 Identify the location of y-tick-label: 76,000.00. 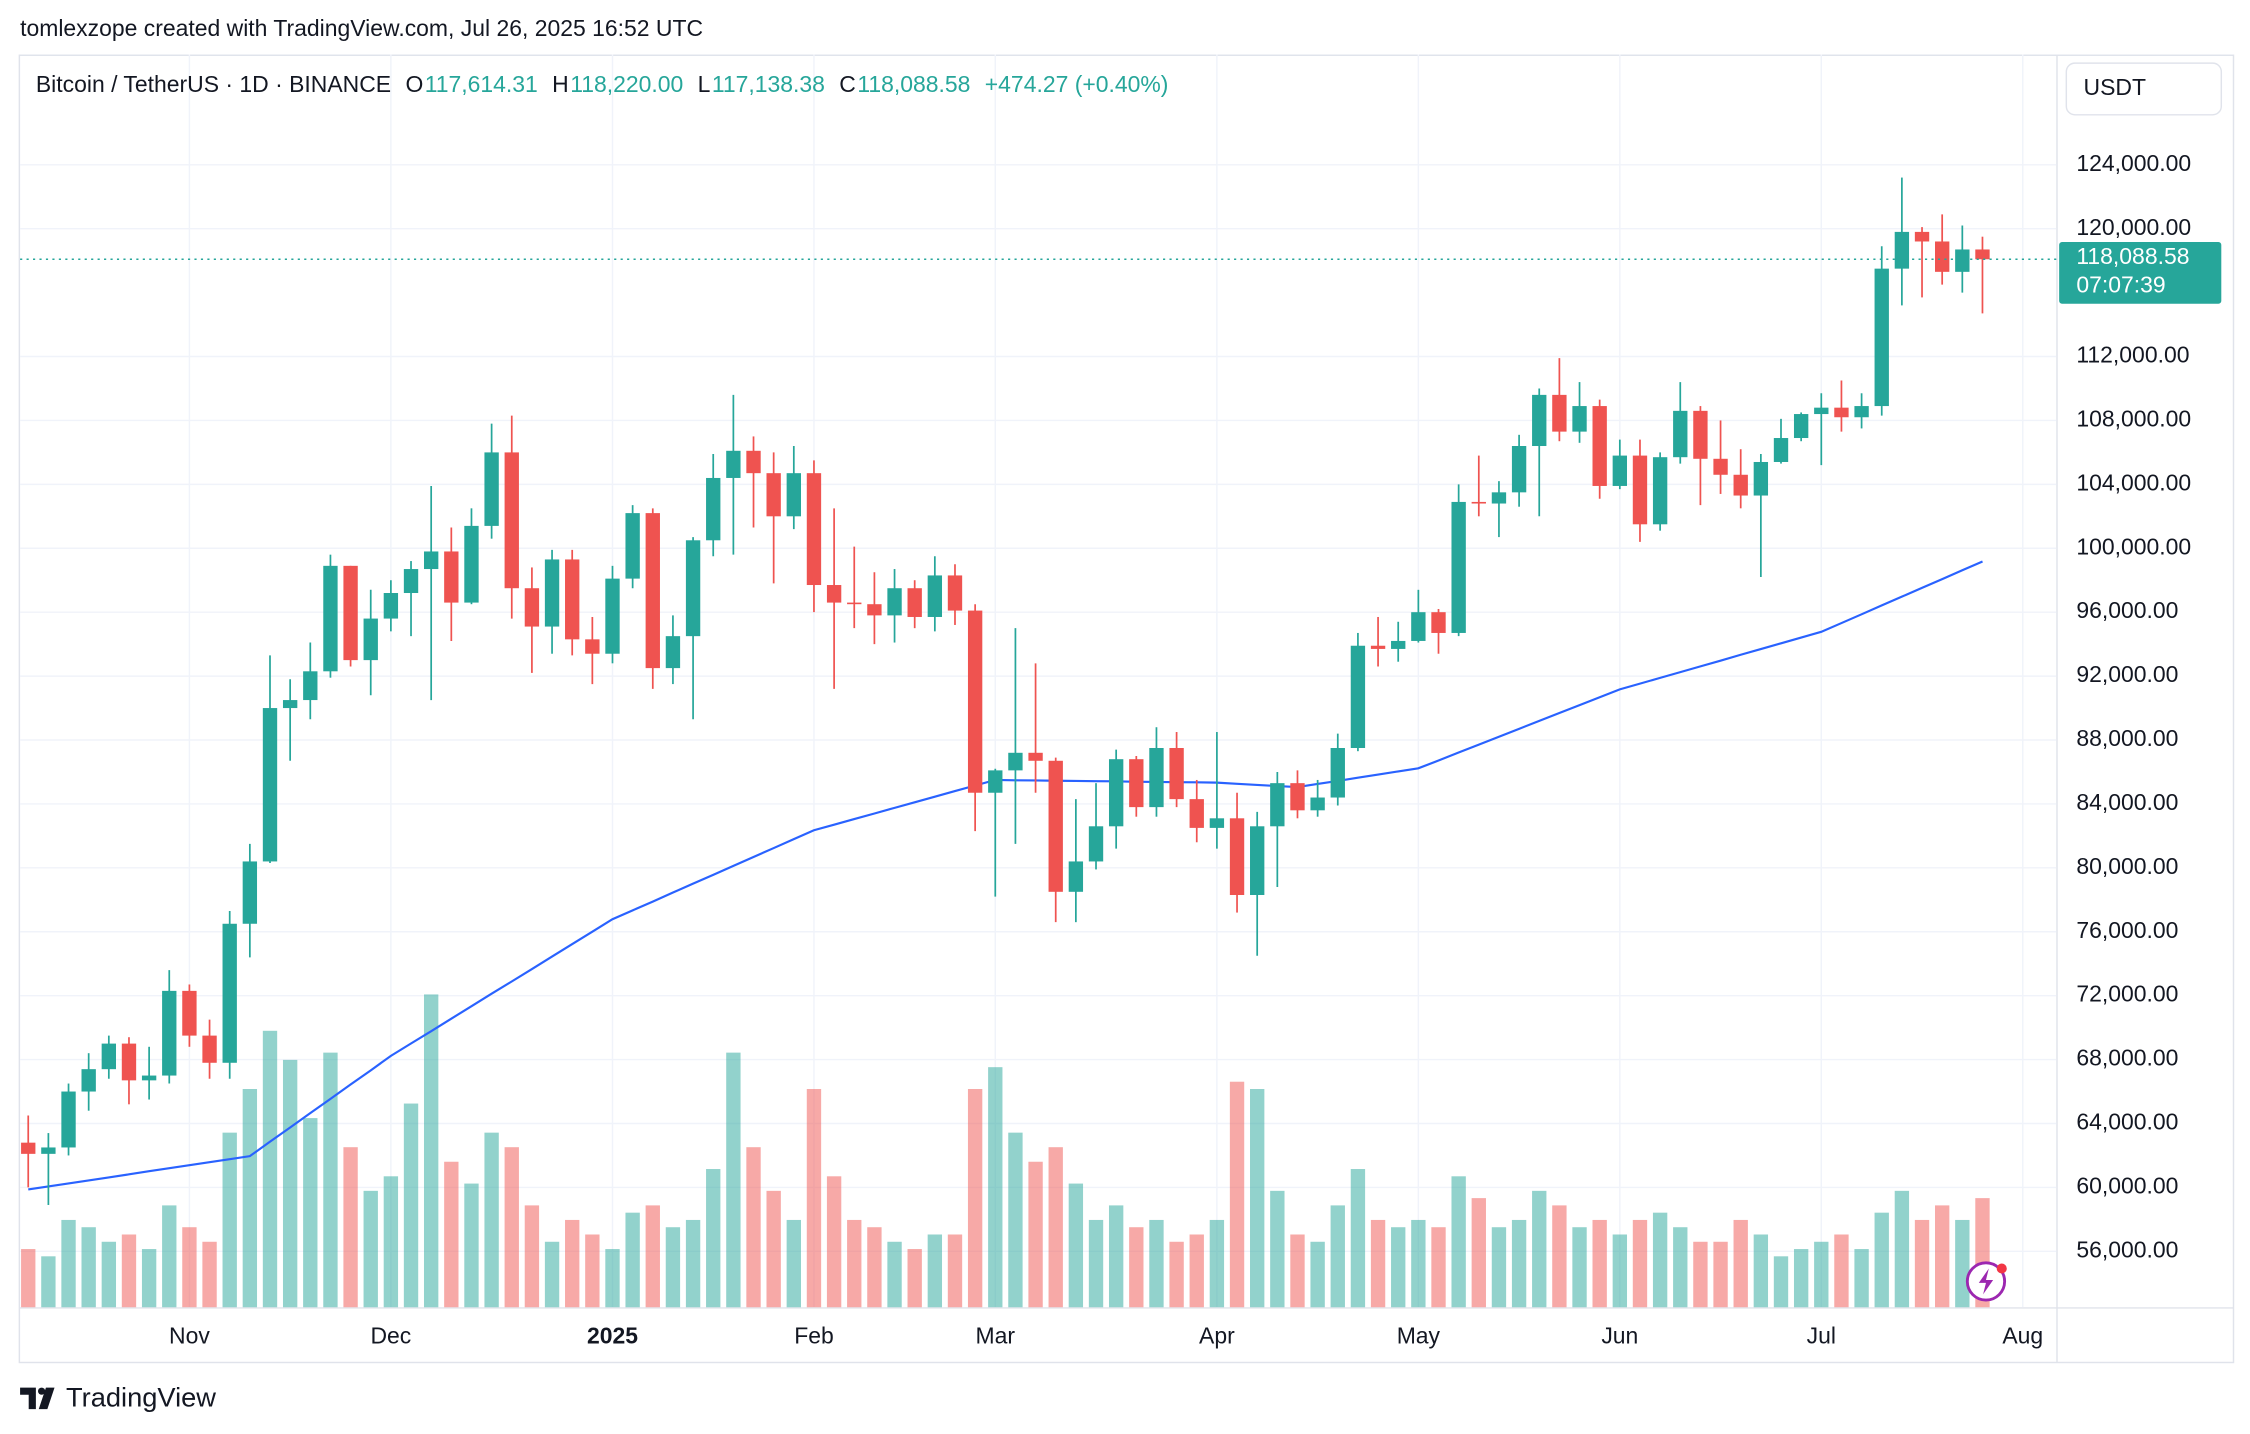
(2127, 930).